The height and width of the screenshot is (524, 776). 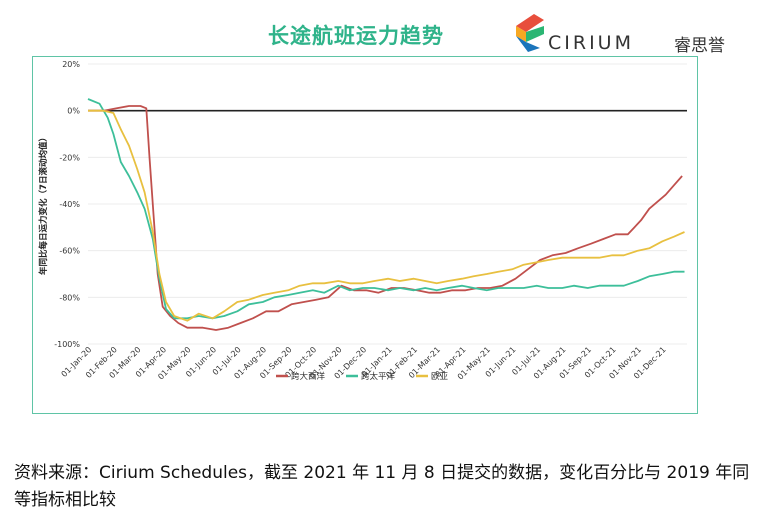 What do you see at coordinates (378, 376) in the screenshot?
I see `legend-entry: 跨太平洋` at bounding box center [378, 376].